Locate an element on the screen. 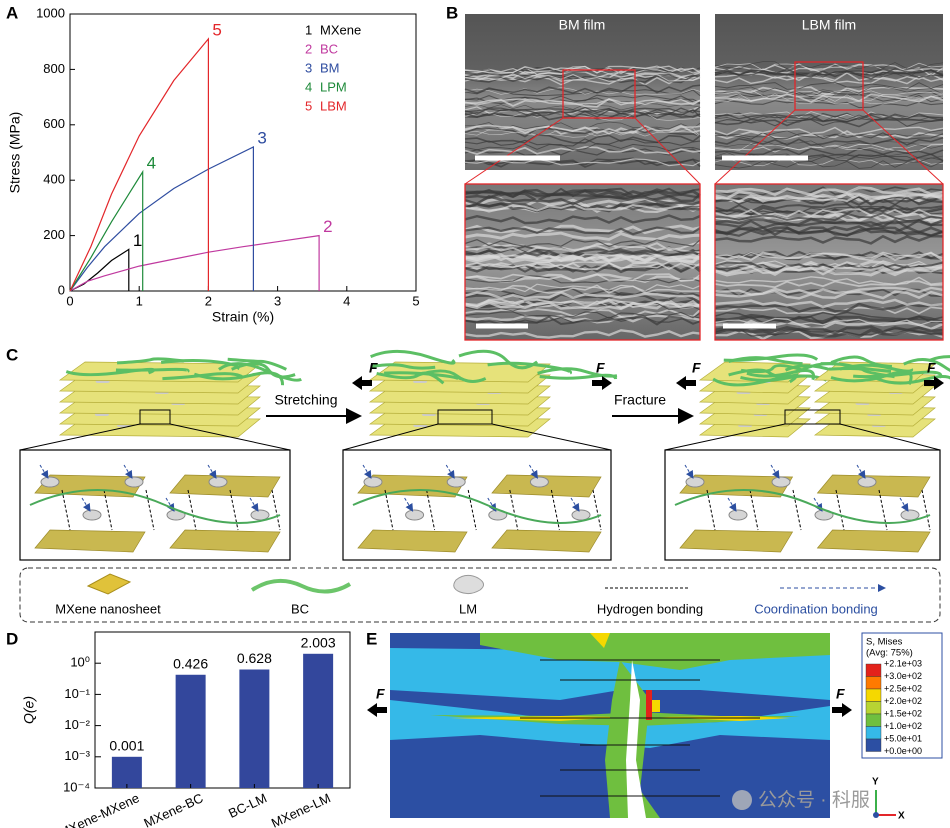  y-tick-label: 800 is located at coordinates (54, 68).